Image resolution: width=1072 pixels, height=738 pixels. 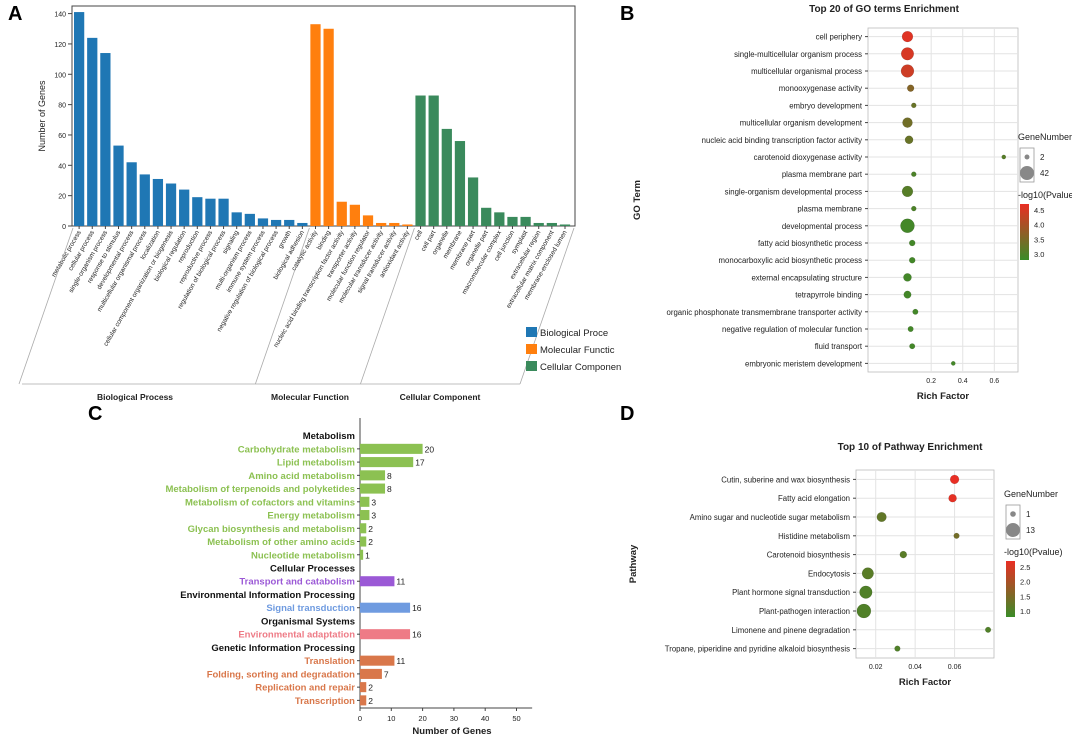 I want to click on data-label: 7, so click(x=386, y=674).